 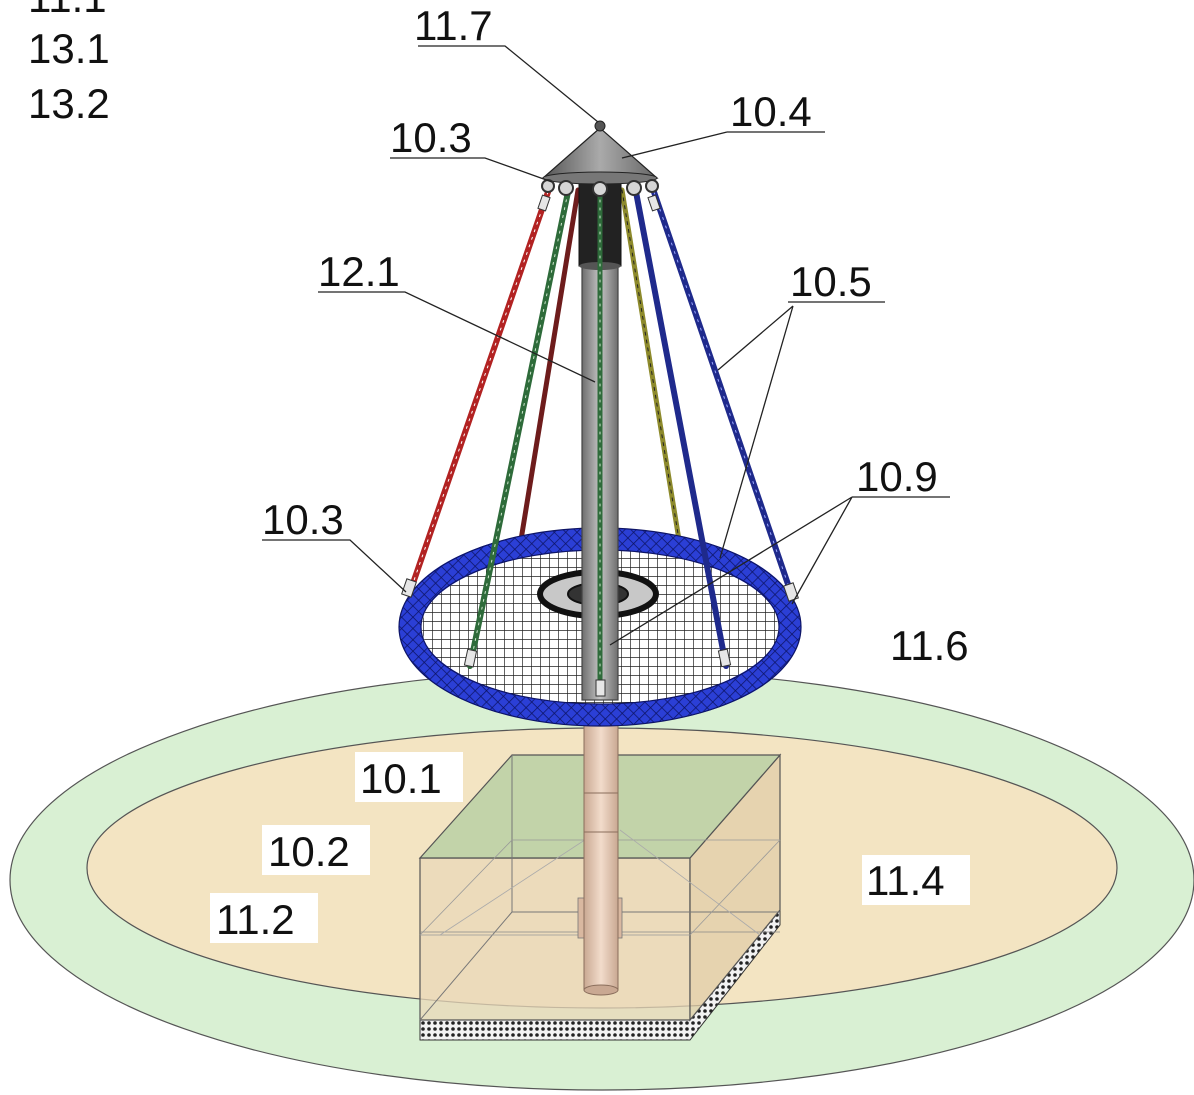 What do you see at coordinates (401, 778) in the screenshot?
I see `label-box-top: 10.1` at bounding box center [401, 778].